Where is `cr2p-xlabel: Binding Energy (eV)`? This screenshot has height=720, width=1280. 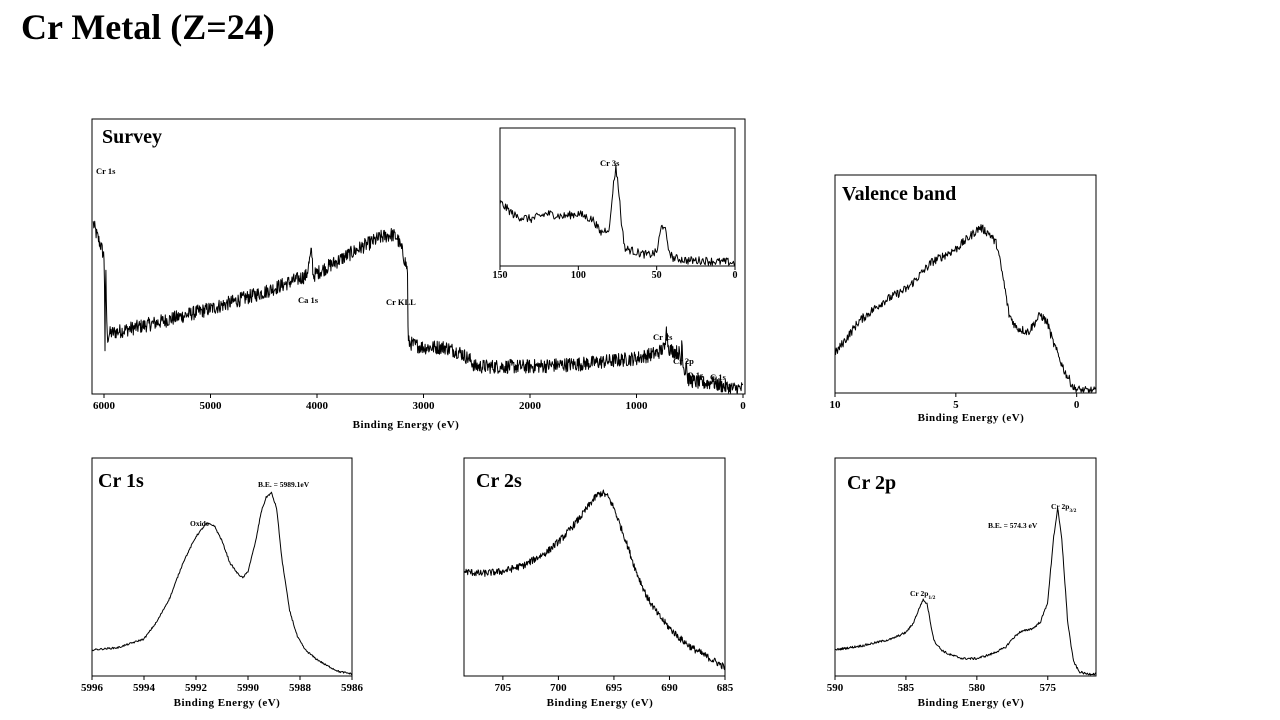
cr2p-xlabel: Binding Energy (eV) is located at coordinates (971, 703).